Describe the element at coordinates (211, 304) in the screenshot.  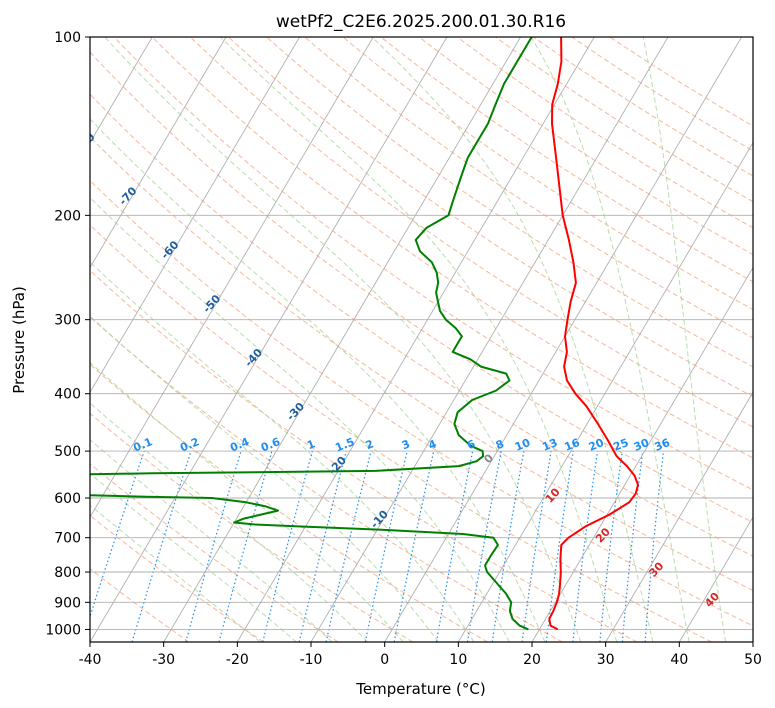
I see `isotherm-label: -50` at that location.